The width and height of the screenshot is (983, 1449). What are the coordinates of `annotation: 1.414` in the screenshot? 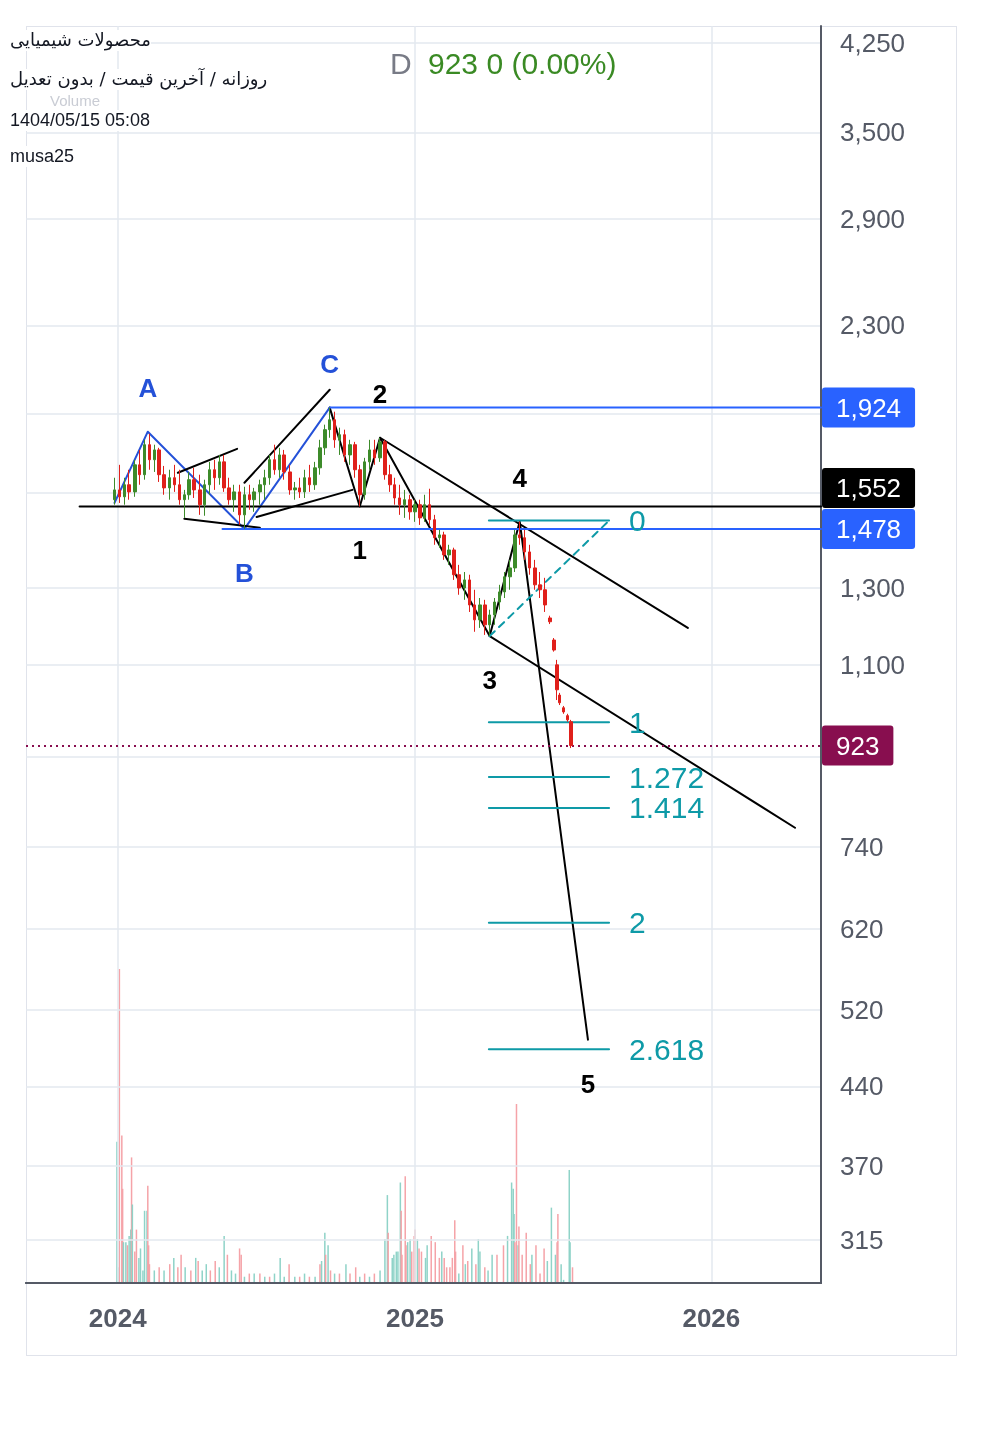 It's located at (667, 808).